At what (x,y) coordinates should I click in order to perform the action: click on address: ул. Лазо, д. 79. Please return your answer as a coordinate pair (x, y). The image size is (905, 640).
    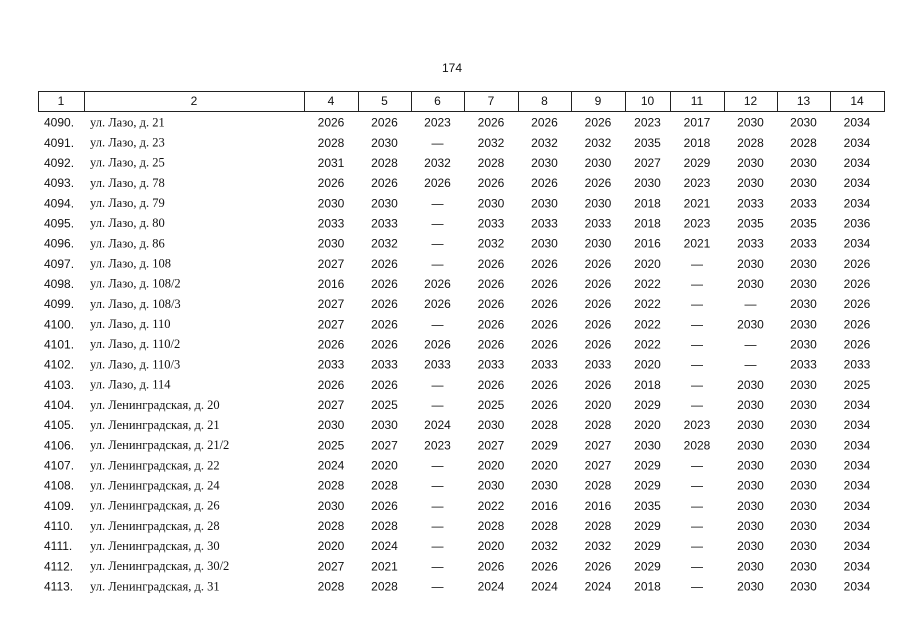
    Looking at the image, I should click on (127, 203).